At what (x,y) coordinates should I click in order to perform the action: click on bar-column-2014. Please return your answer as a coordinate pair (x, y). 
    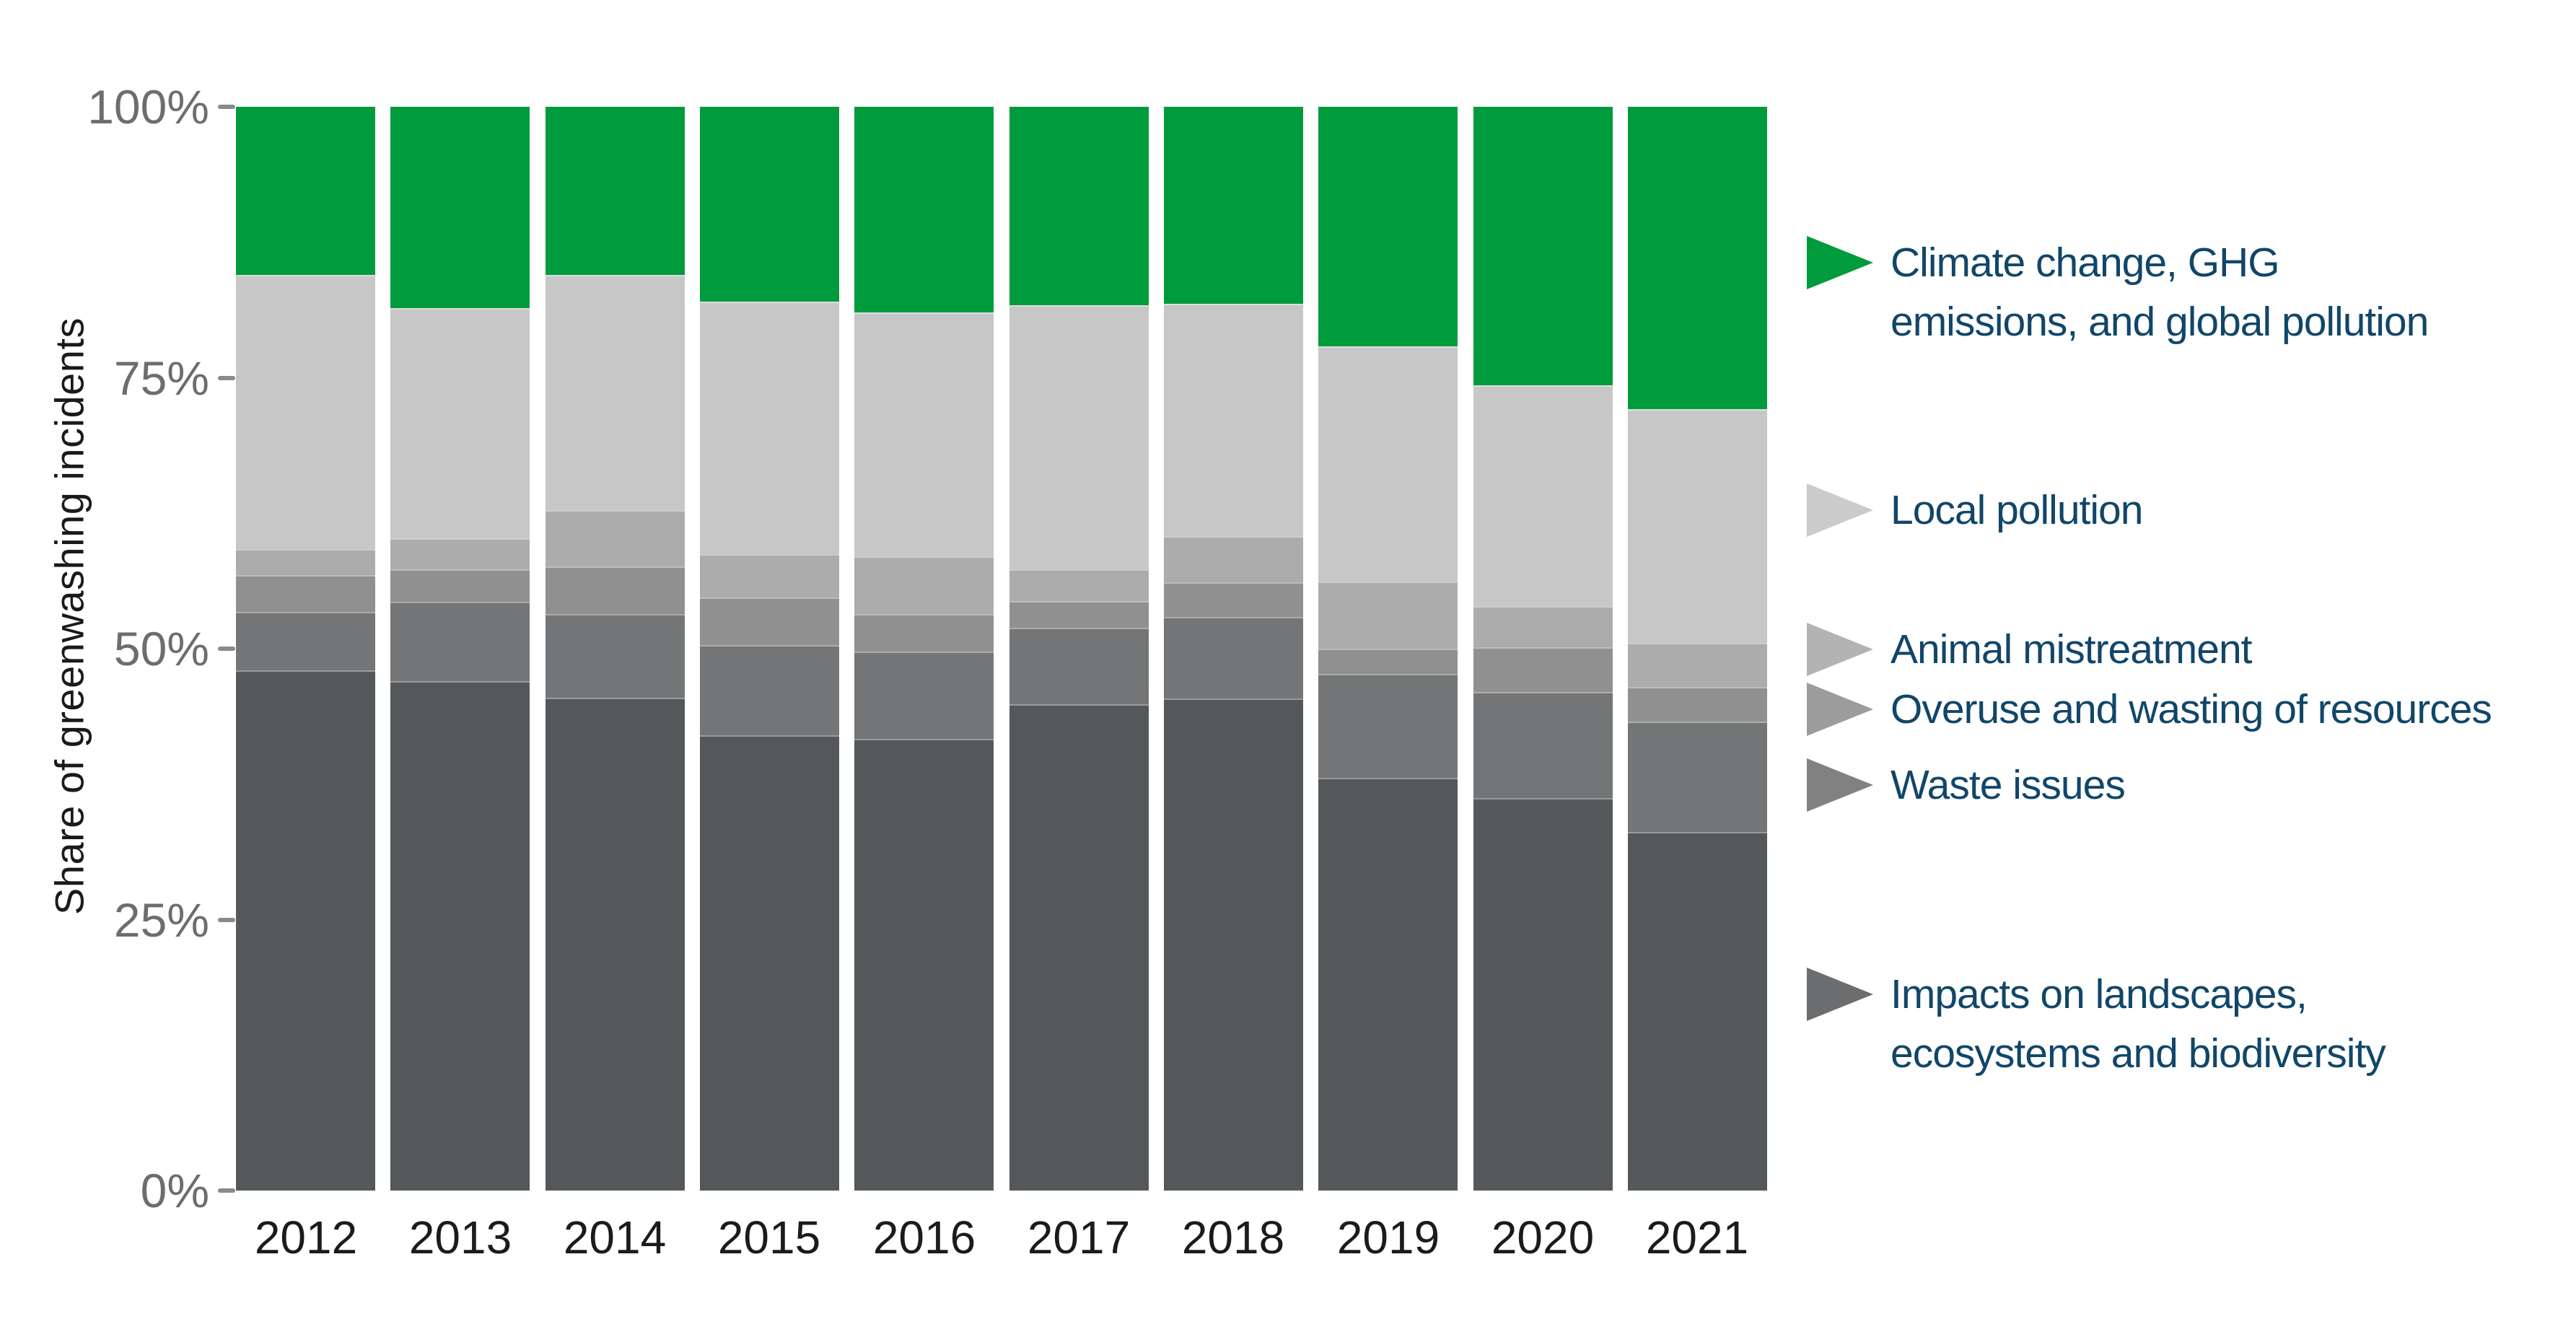
    Looking at the image, I should click on (615, 649).